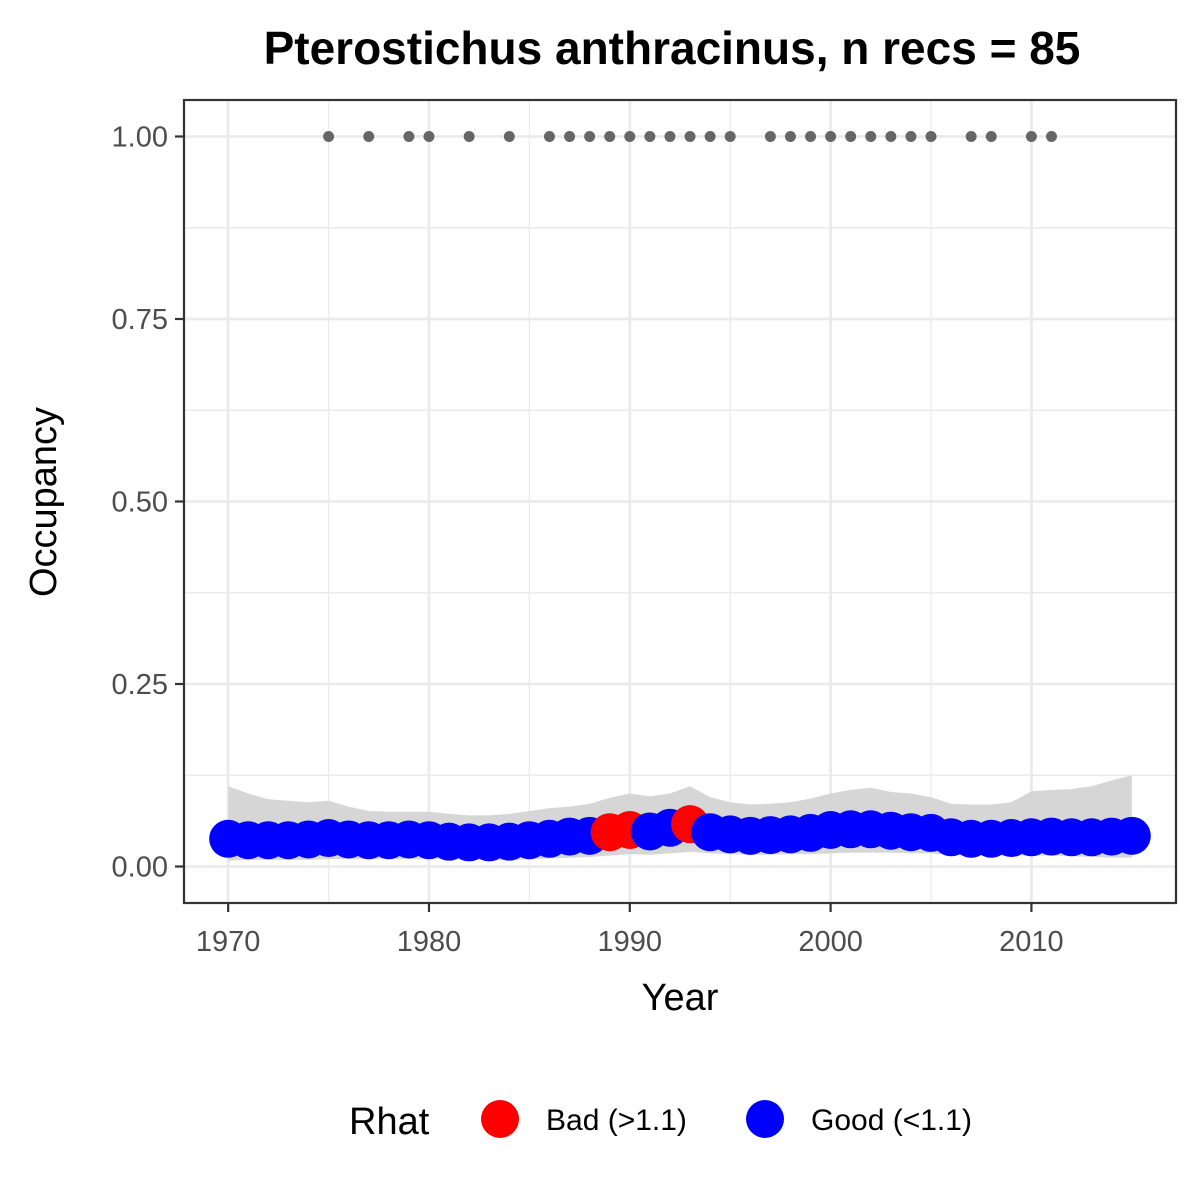  I want to click on y-axis-title: Occupancy, so click(44, 502).